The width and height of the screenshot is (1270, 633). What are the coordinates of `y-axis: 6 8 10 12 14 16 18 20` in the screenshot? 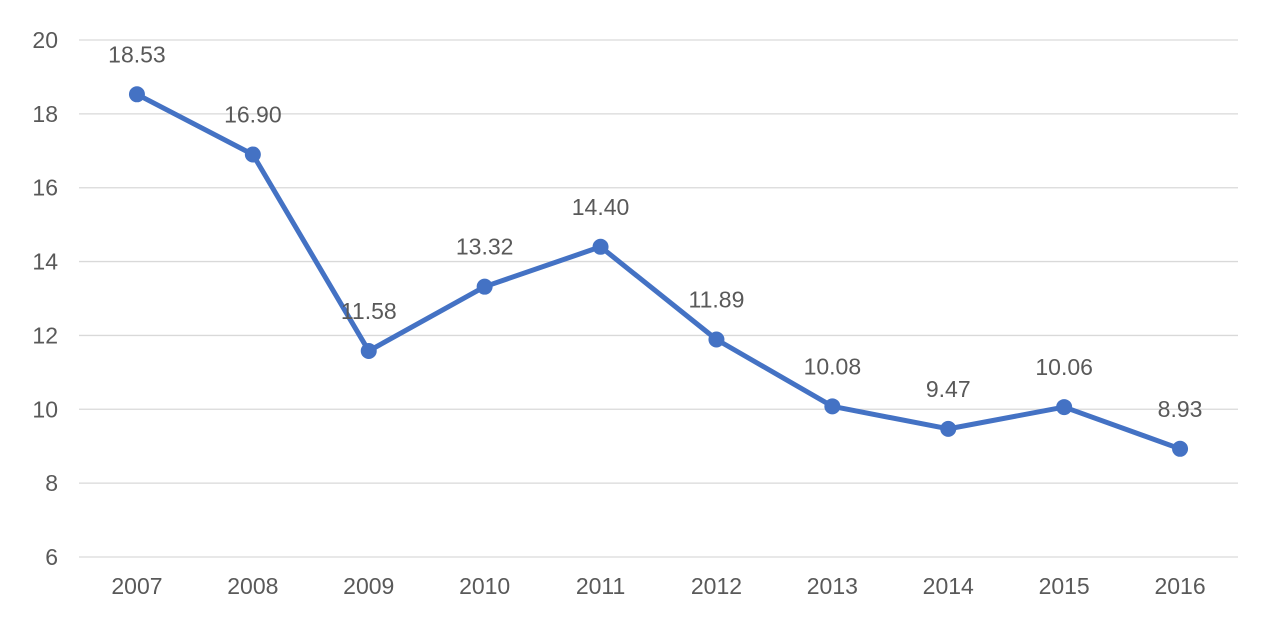 It's located at (45, 298).